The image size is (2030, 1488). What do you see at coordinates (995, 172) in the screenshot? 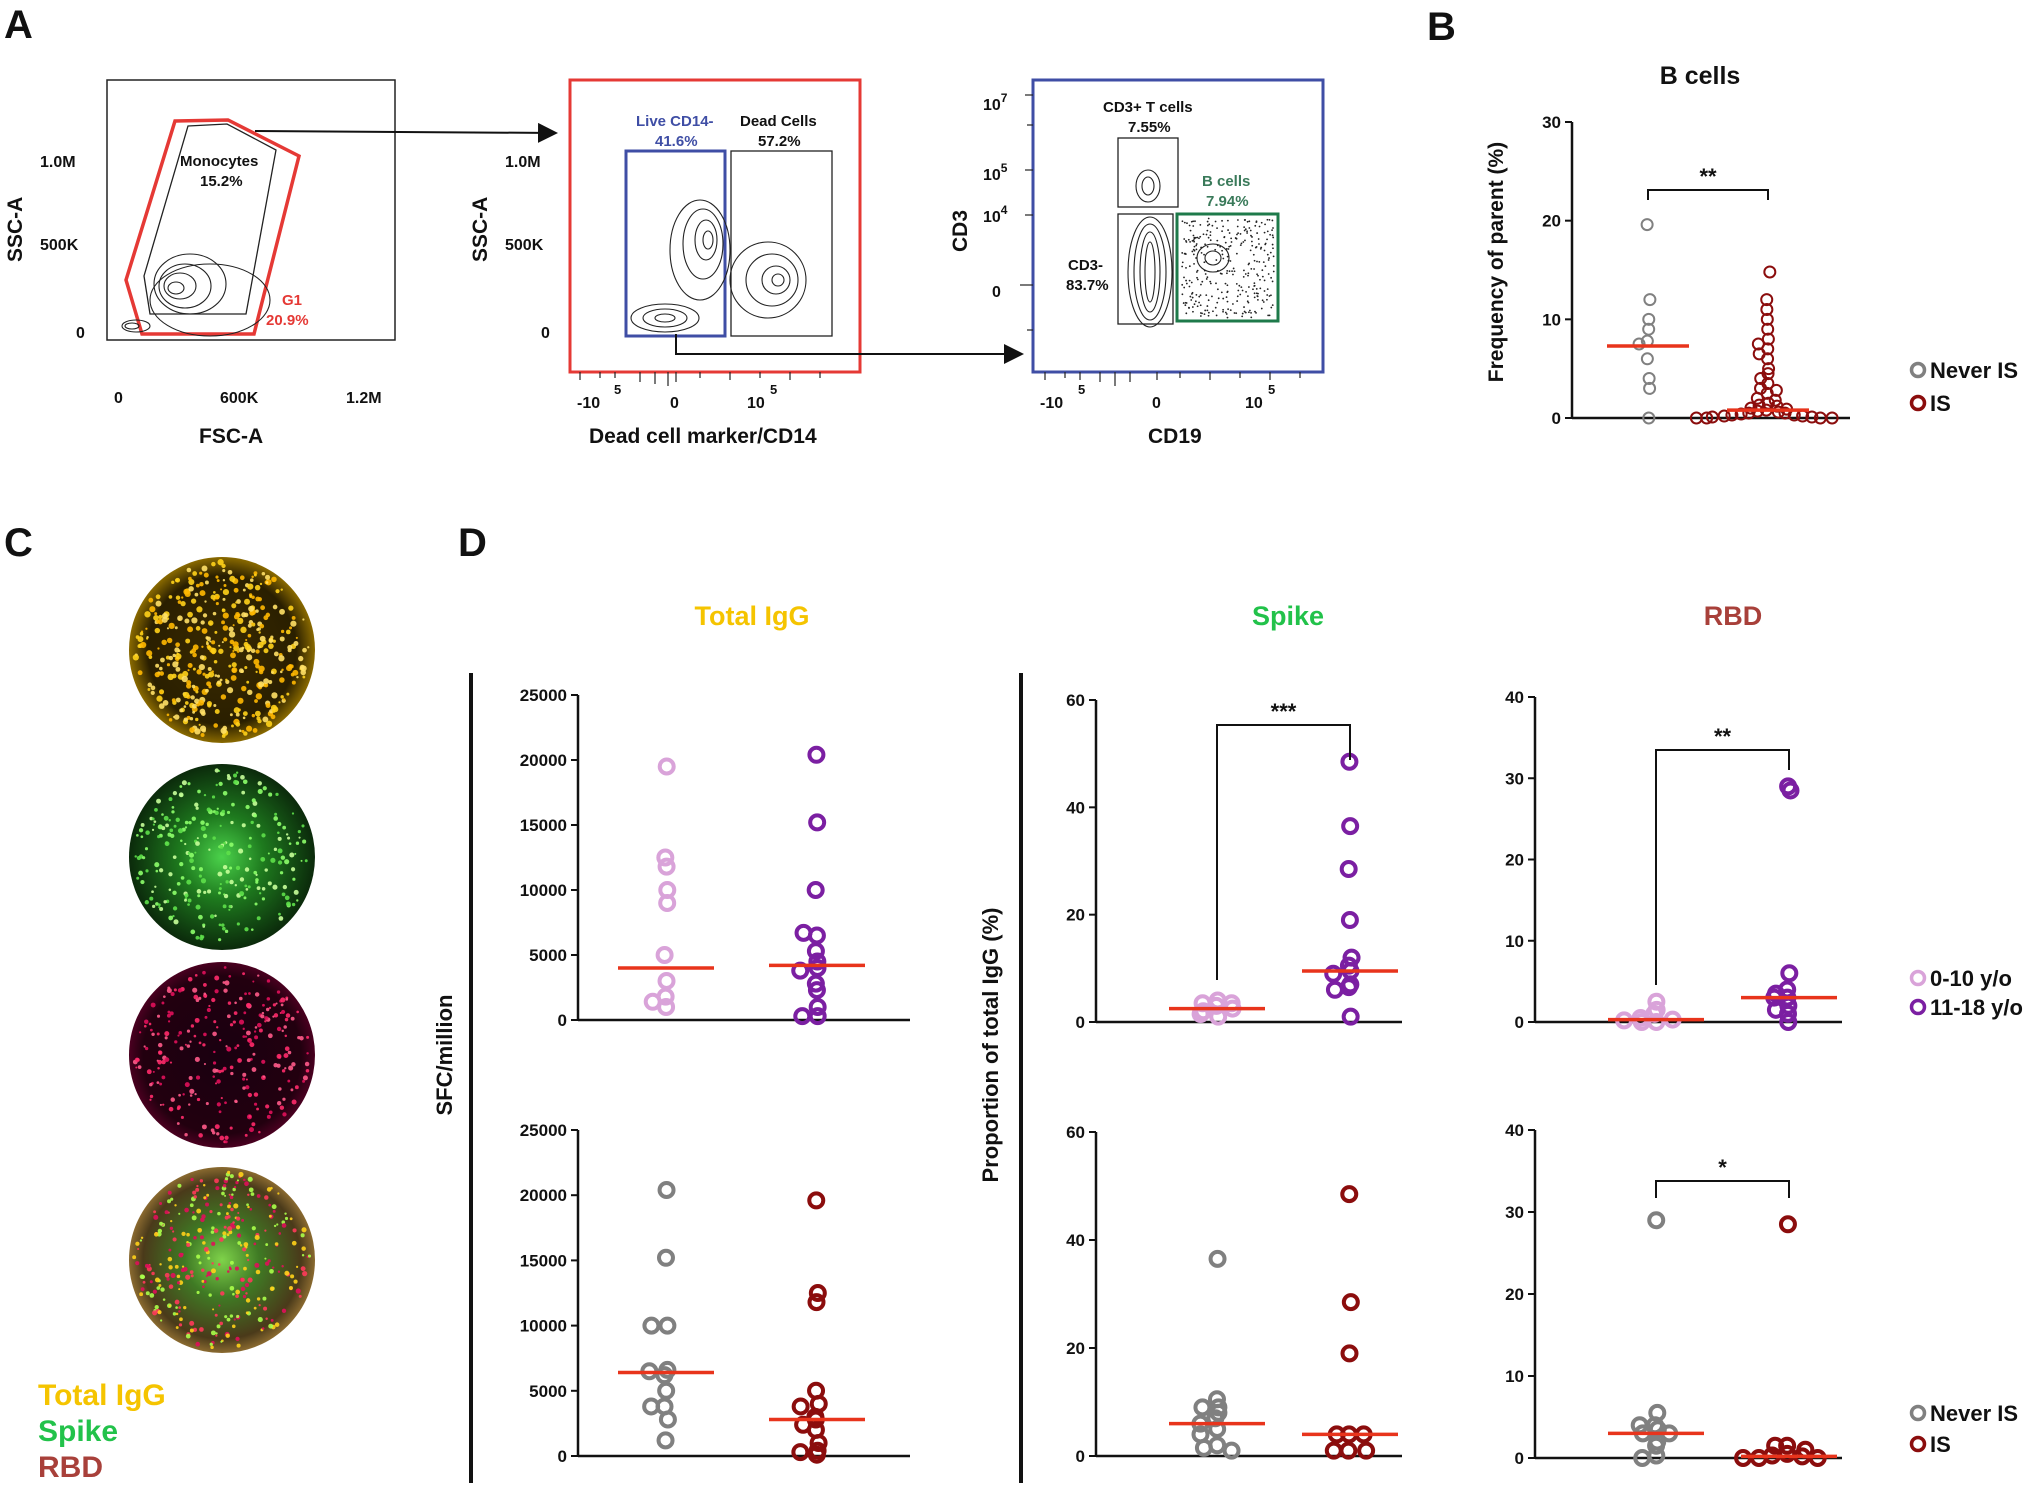
I see `p3-ytick-1: 105` at bounding box center [995, 172].